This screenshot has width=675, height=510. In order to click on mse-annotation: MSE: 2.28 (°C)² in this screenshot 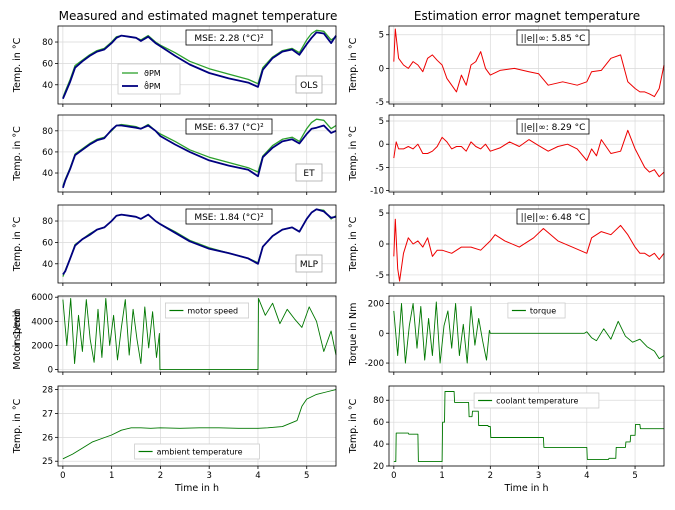, I will do `click(229, 39)`.